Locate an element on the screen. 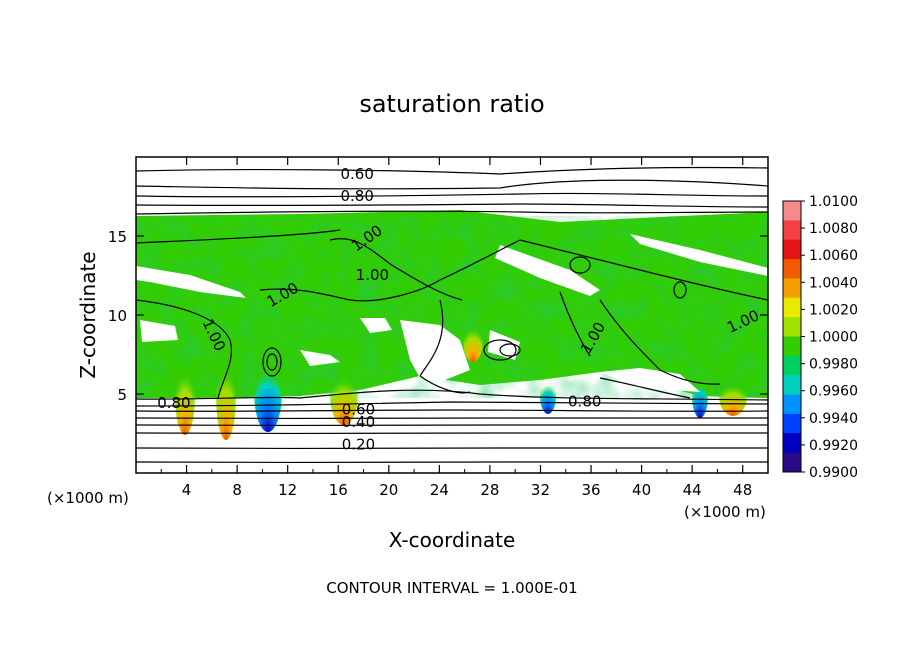  colorbar-tick-label: 1.0080 is located at coordinates (833, 229).